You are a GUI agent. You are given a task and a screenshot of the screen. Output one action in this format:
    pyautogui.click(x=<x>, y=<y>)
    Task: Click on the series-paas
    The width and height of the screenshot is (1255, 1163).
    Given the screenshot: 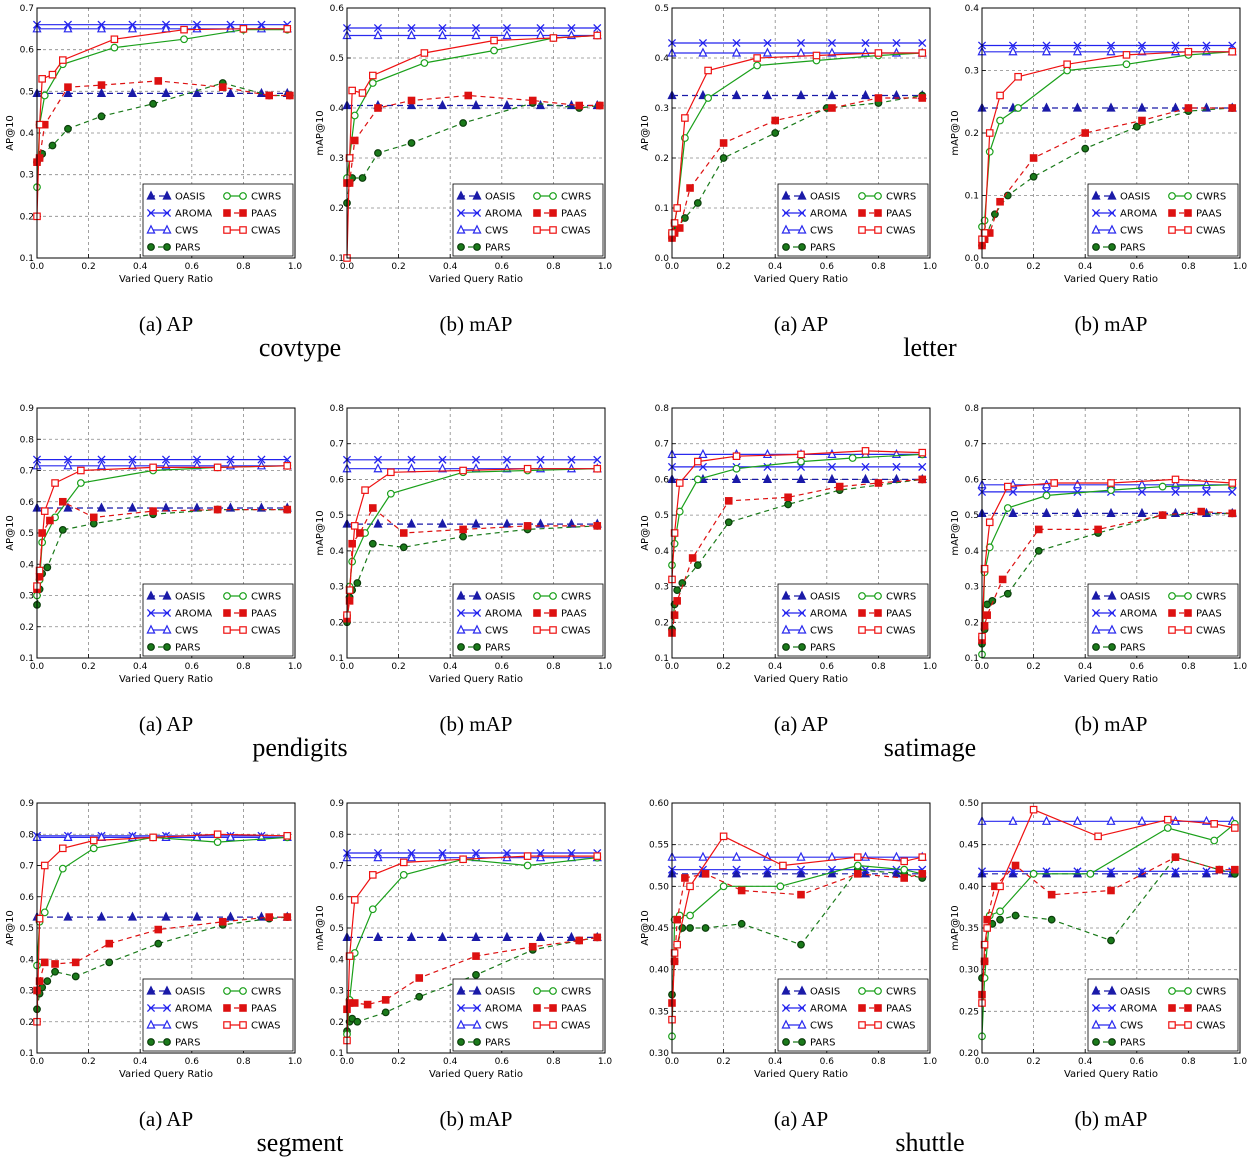 What is the action you would take?
    pyautogui.click(x=162, y=545)
    